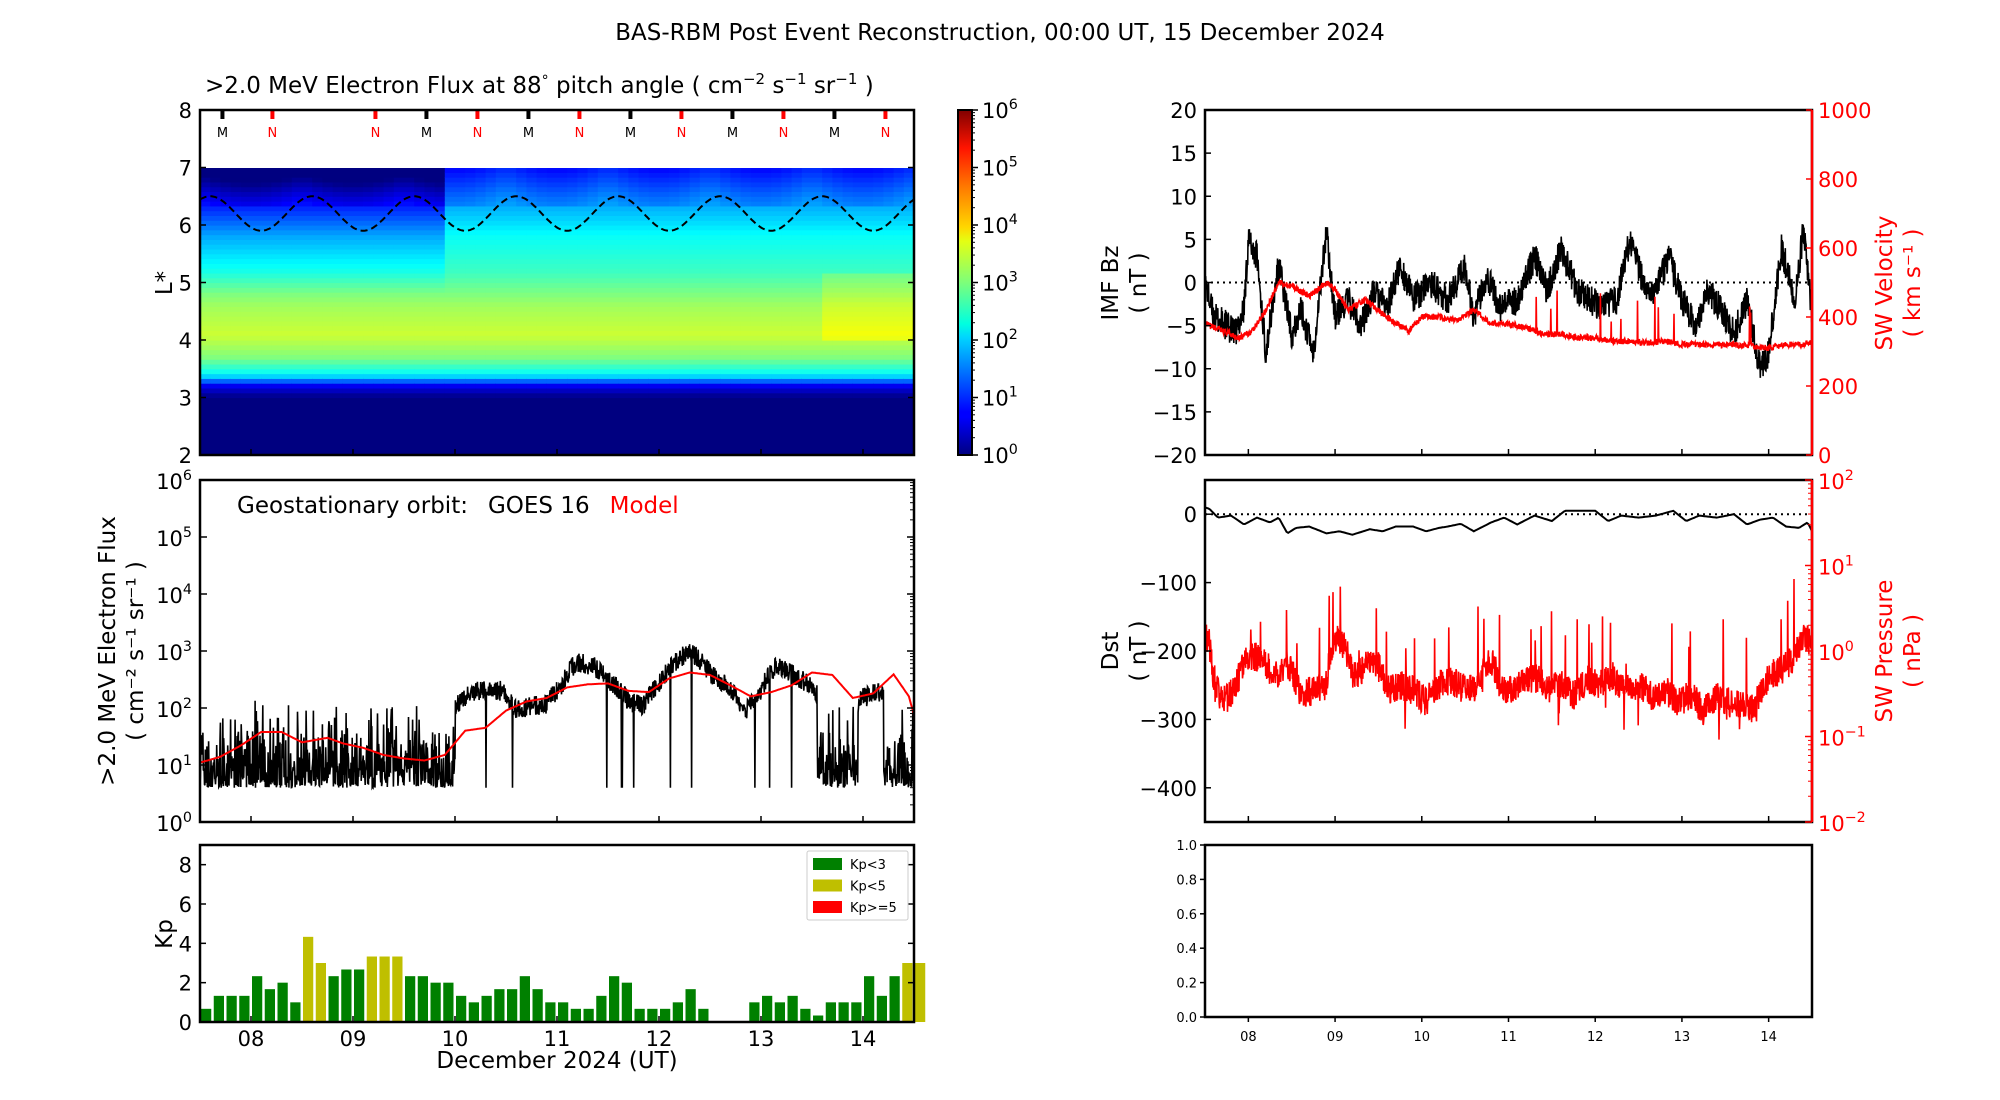 The width and height of the screenshot is (2000, 1100). What do you see at coordinates (588, 1015) in the screenshot?
I see `kp-bar` at bounding box center [588, 1015].